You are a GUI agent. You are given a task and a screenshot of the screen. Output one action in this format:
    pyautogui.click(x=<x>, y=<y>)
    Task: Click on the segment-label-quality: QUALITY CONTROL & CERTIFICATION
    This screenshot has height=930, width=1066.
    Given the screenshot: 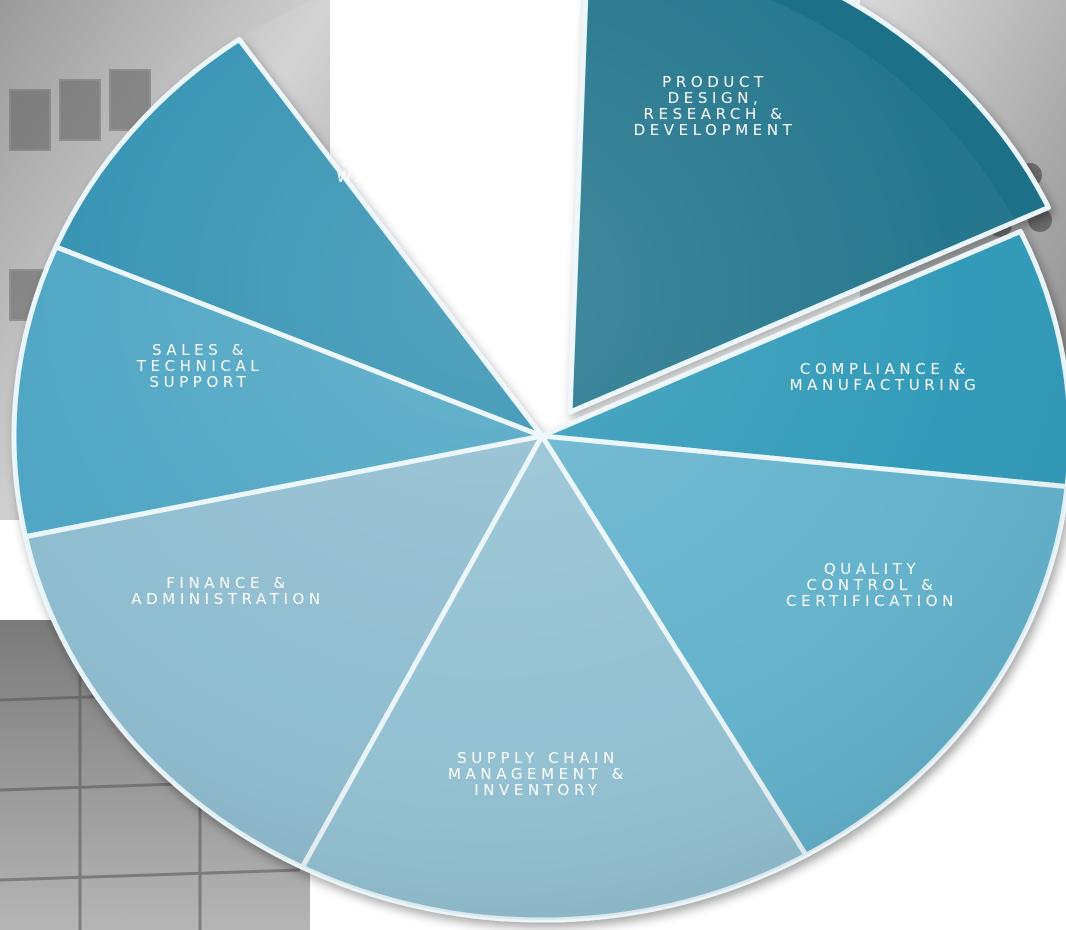 What is the action you would take?
    pyautogui.click(x=872, y=585)
    